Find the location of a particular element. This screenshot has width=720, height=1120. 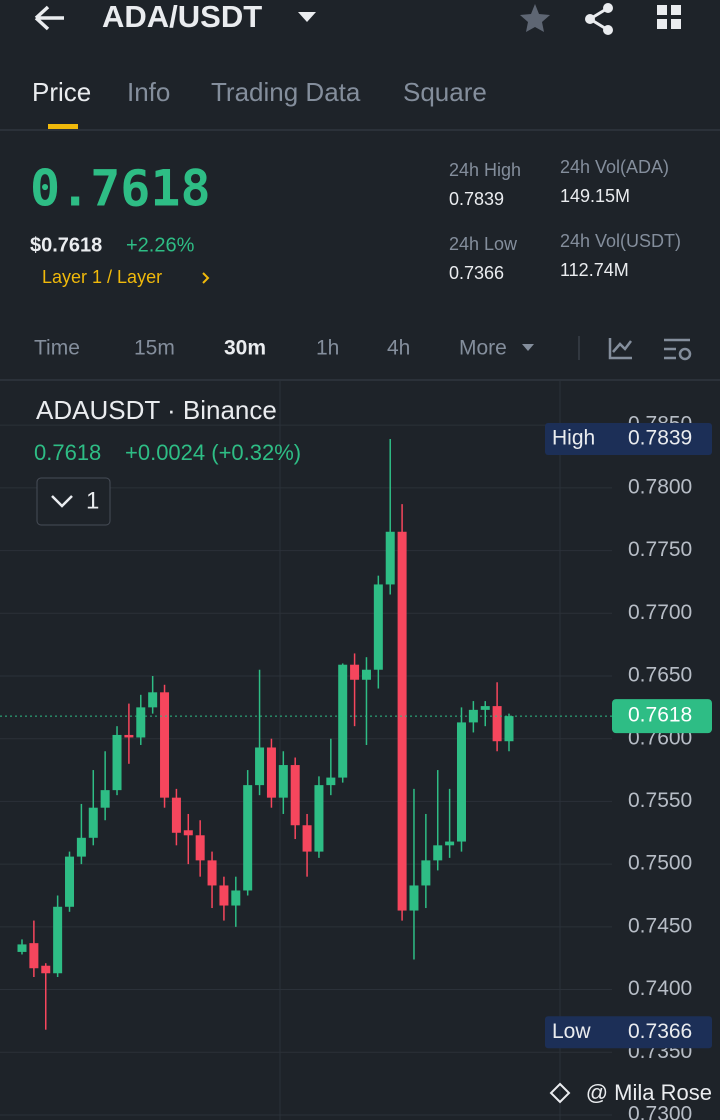

category-tag: Layer 1 / Layer is located at coordinates (102, 277).